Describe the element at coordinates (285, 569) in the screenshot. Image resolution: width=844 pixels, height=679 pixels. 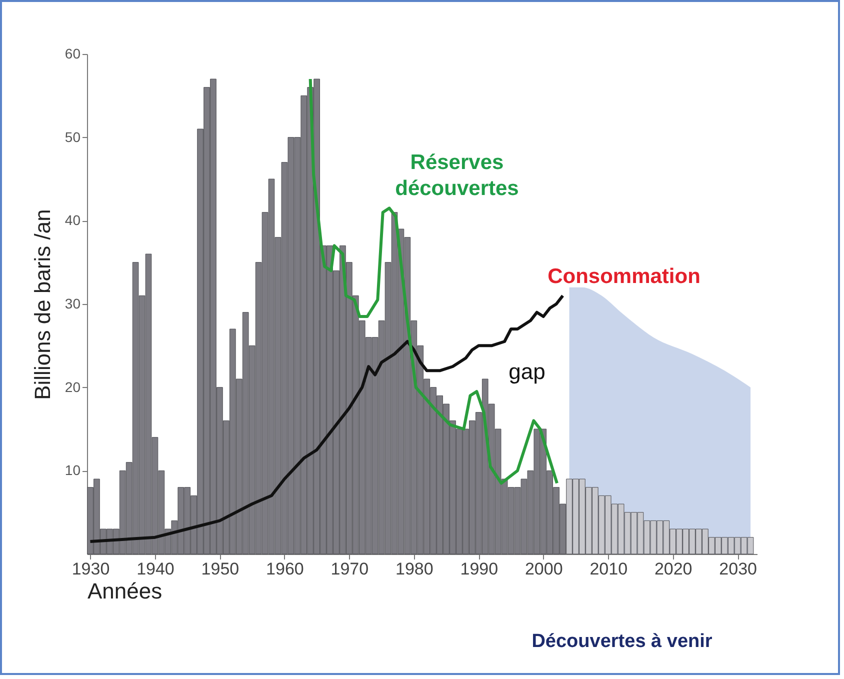
I see `x-tick-label: 1960` at that location.